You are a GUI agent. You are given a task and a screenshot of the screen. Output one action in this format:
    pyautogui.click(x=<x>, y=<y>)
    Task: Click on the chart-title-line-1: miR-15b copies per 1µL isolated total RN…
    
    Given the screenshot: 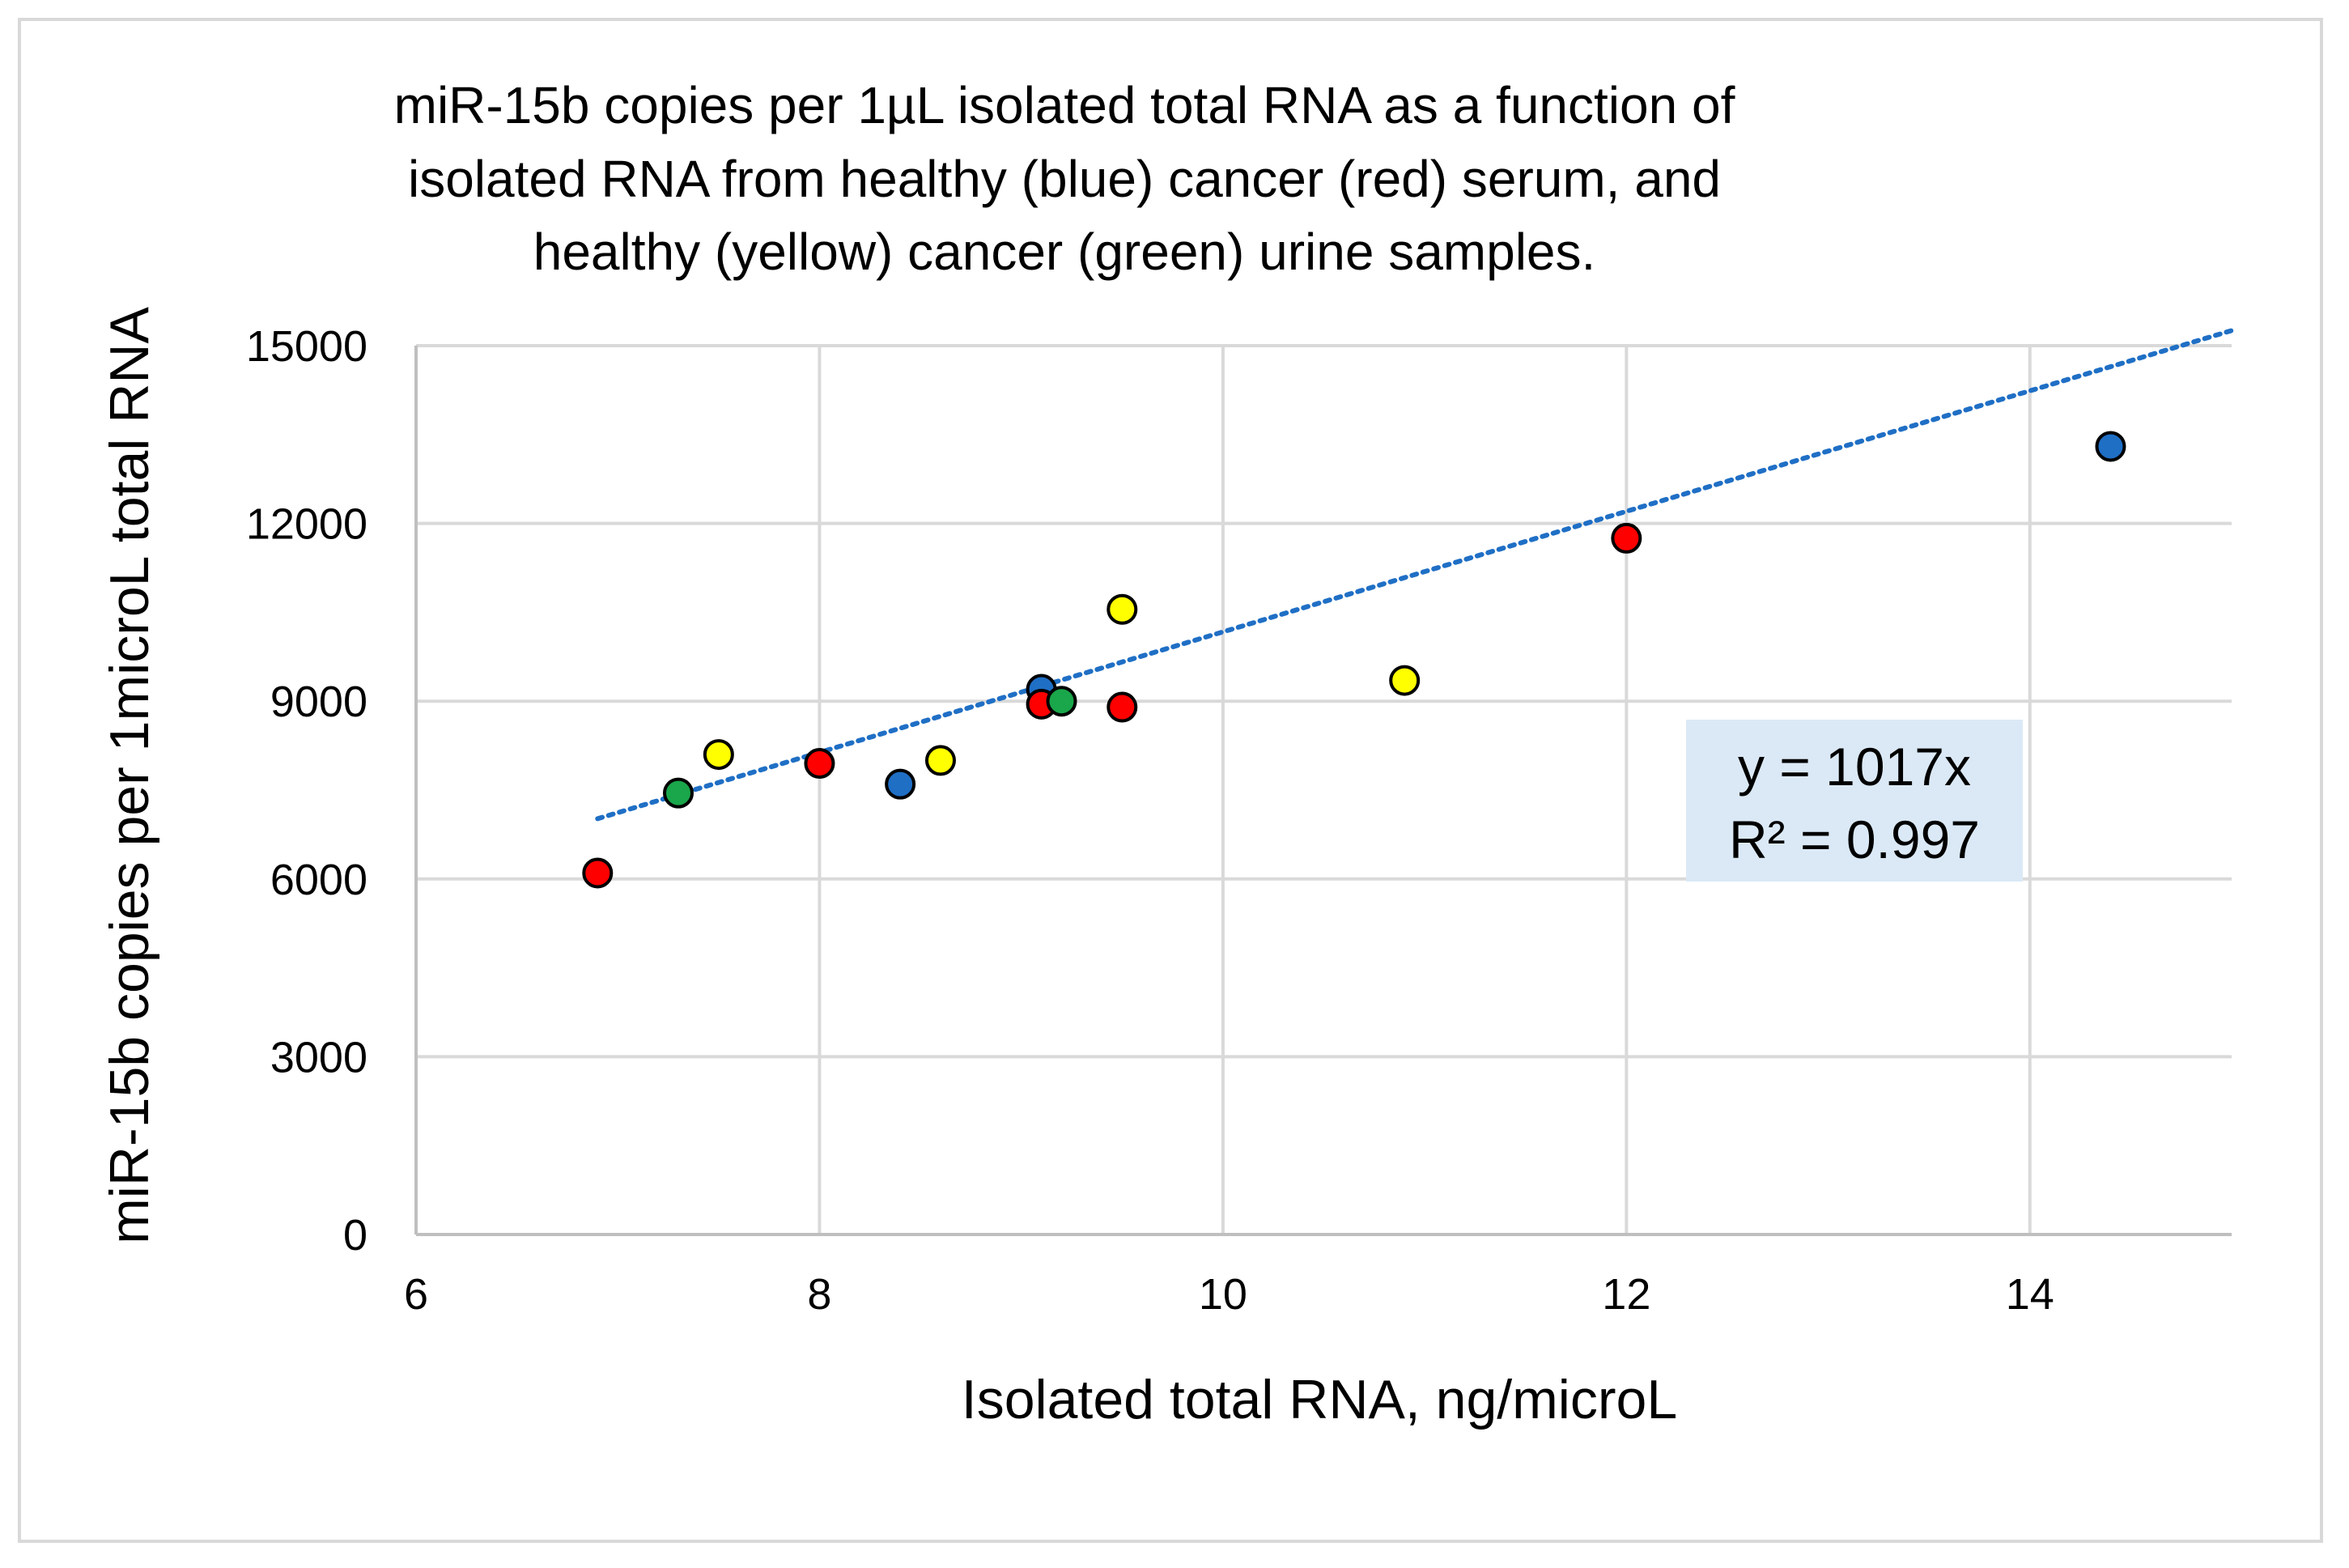 What is the action you would take?
    pyautogui.click(x=1064, y=105)
    